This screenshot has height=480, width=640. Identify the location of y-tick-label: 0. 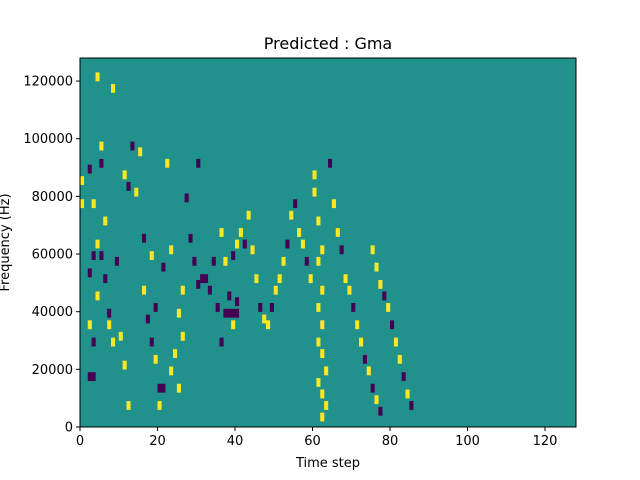
(69, 428).